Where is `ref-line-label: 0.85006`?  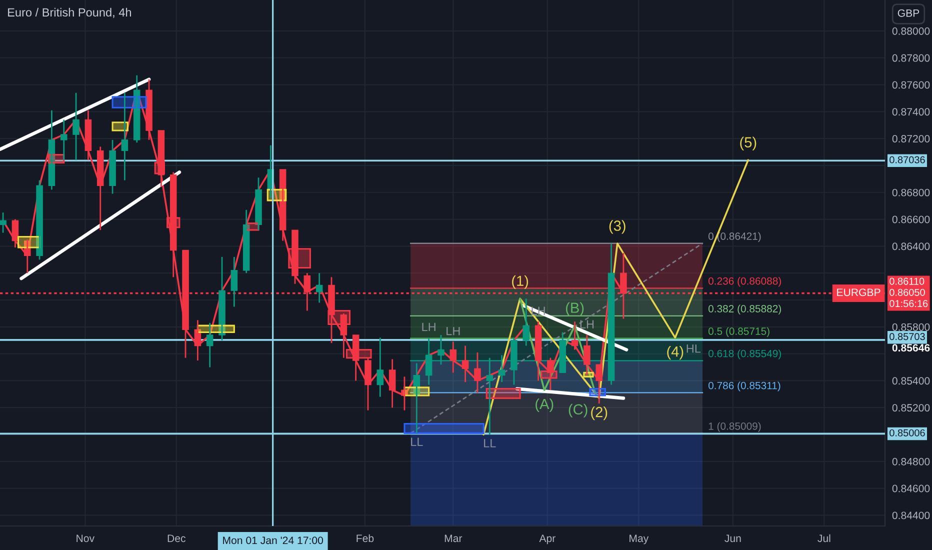 ref-line-label: 0.85006 is located at coordinates (907, 432).